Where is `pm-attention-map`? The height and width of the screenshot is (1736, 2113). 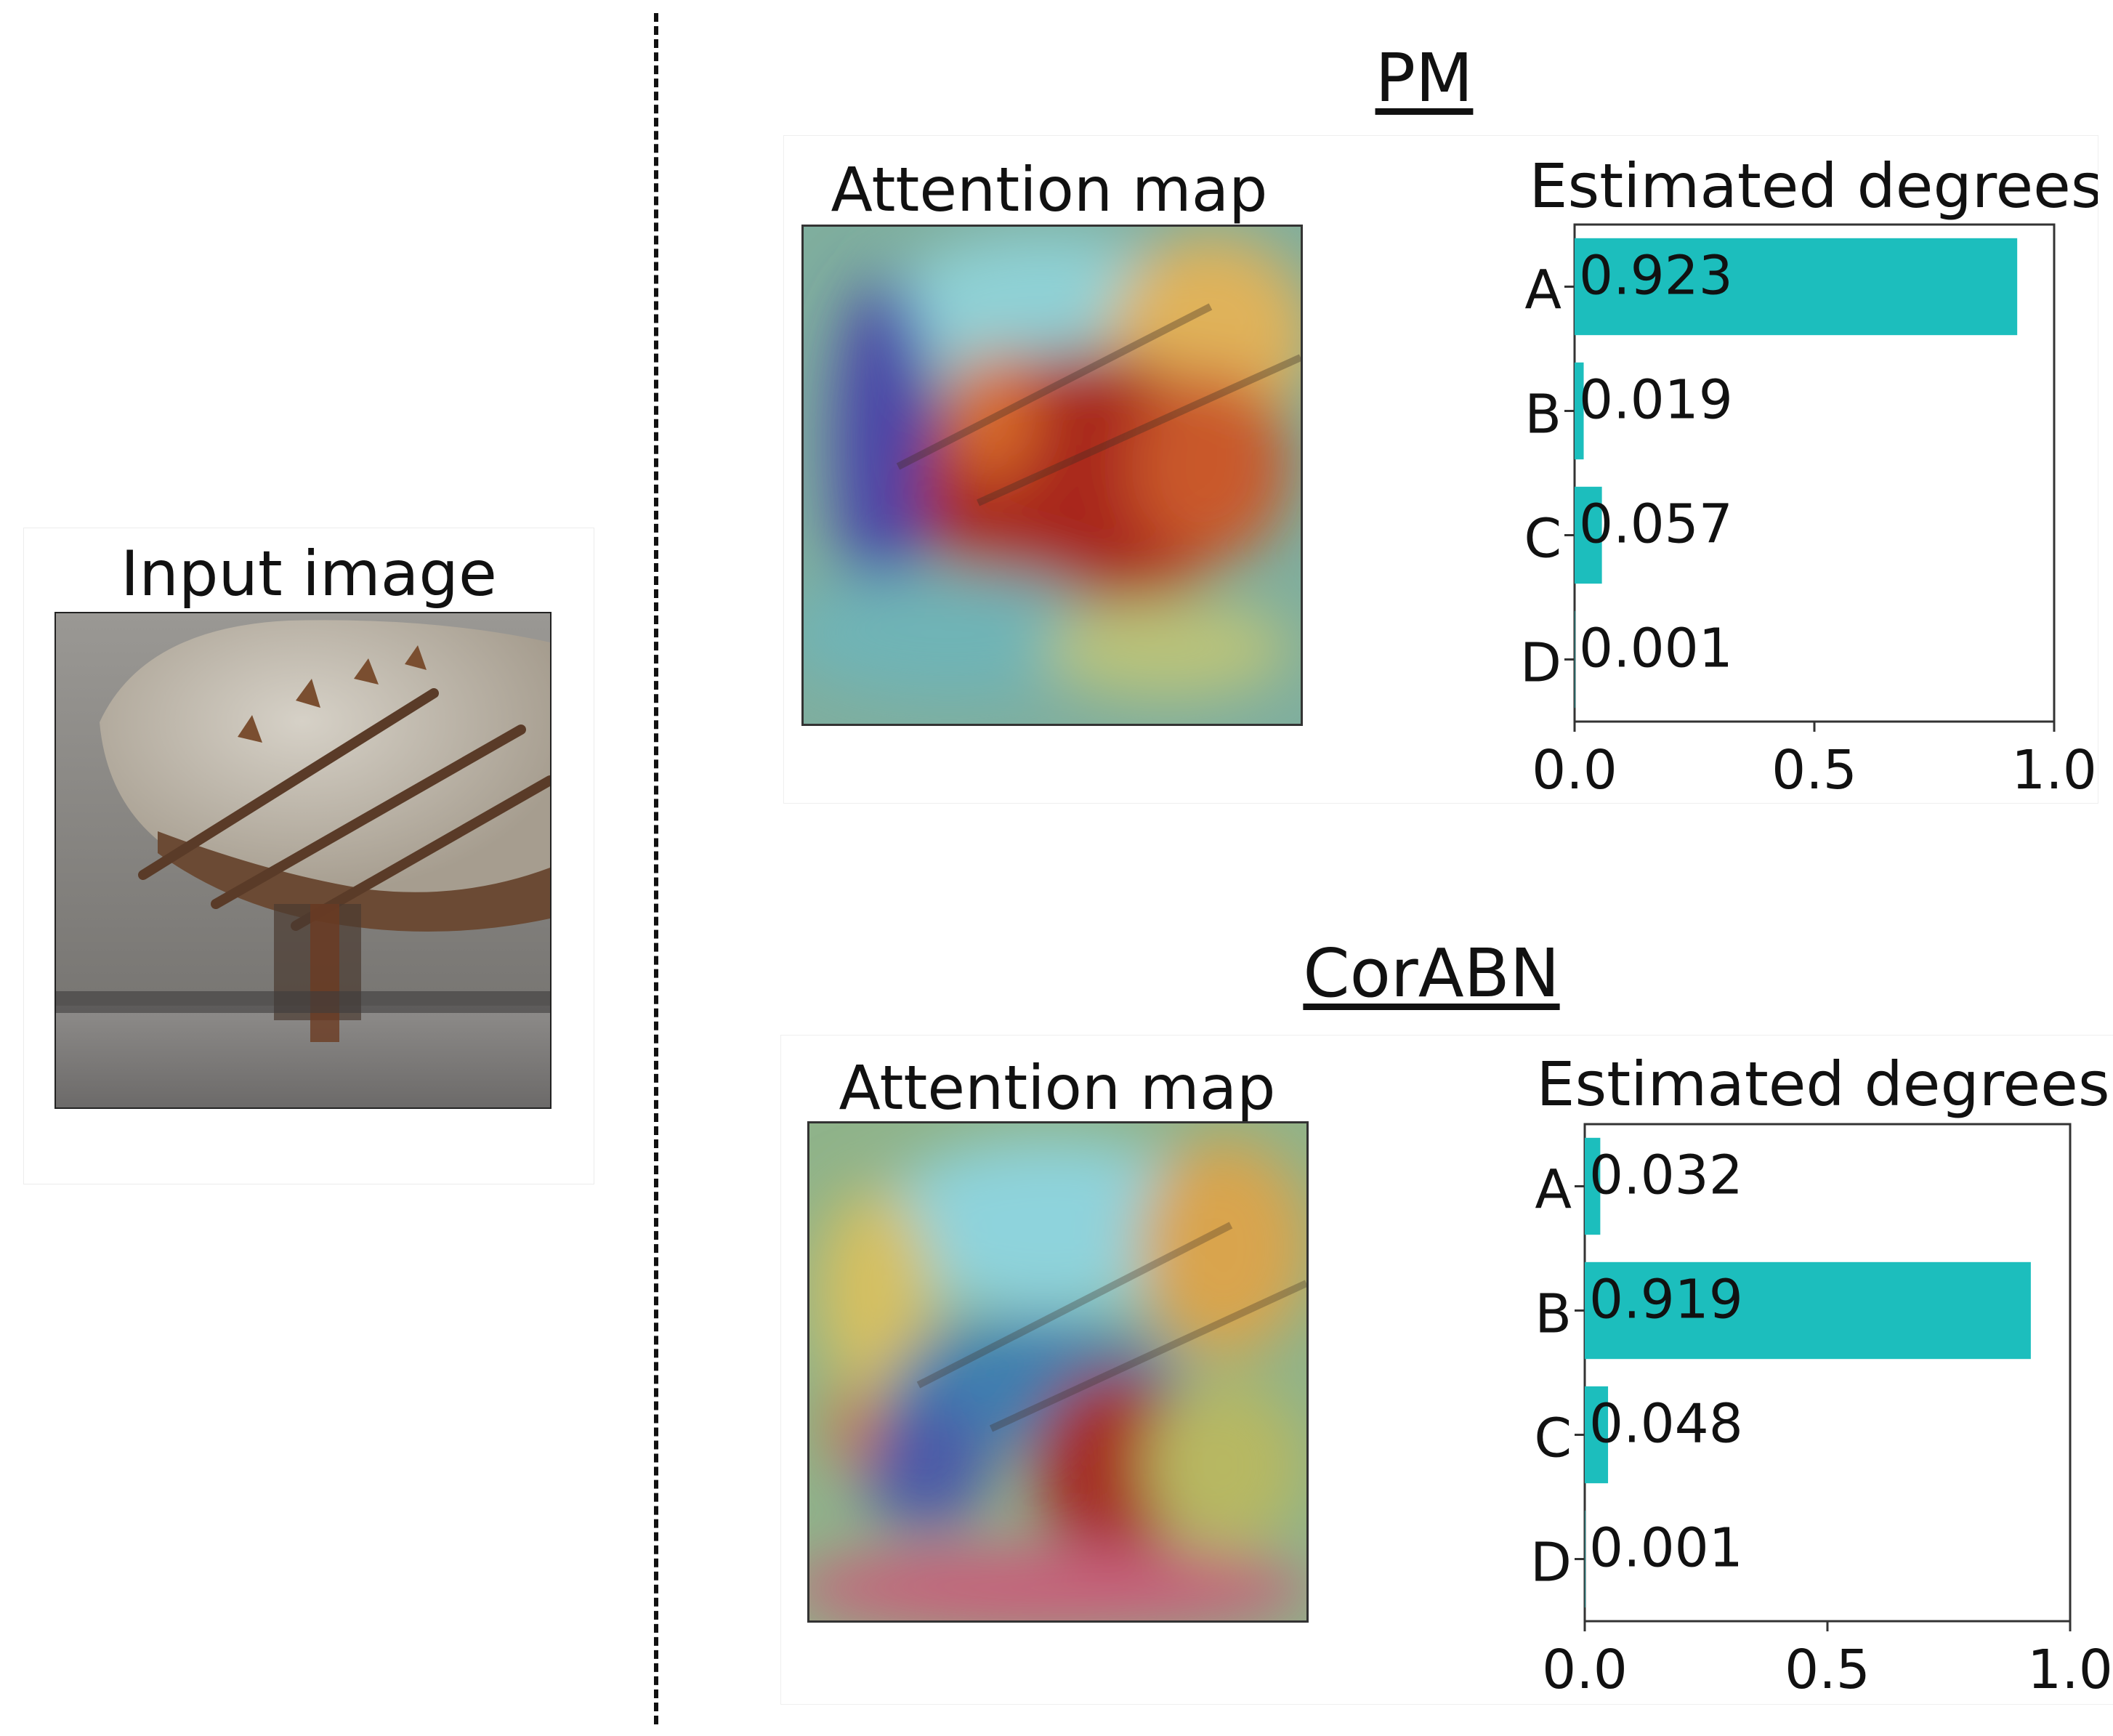 pm-attention-map is located at coordinates (1052, 476).